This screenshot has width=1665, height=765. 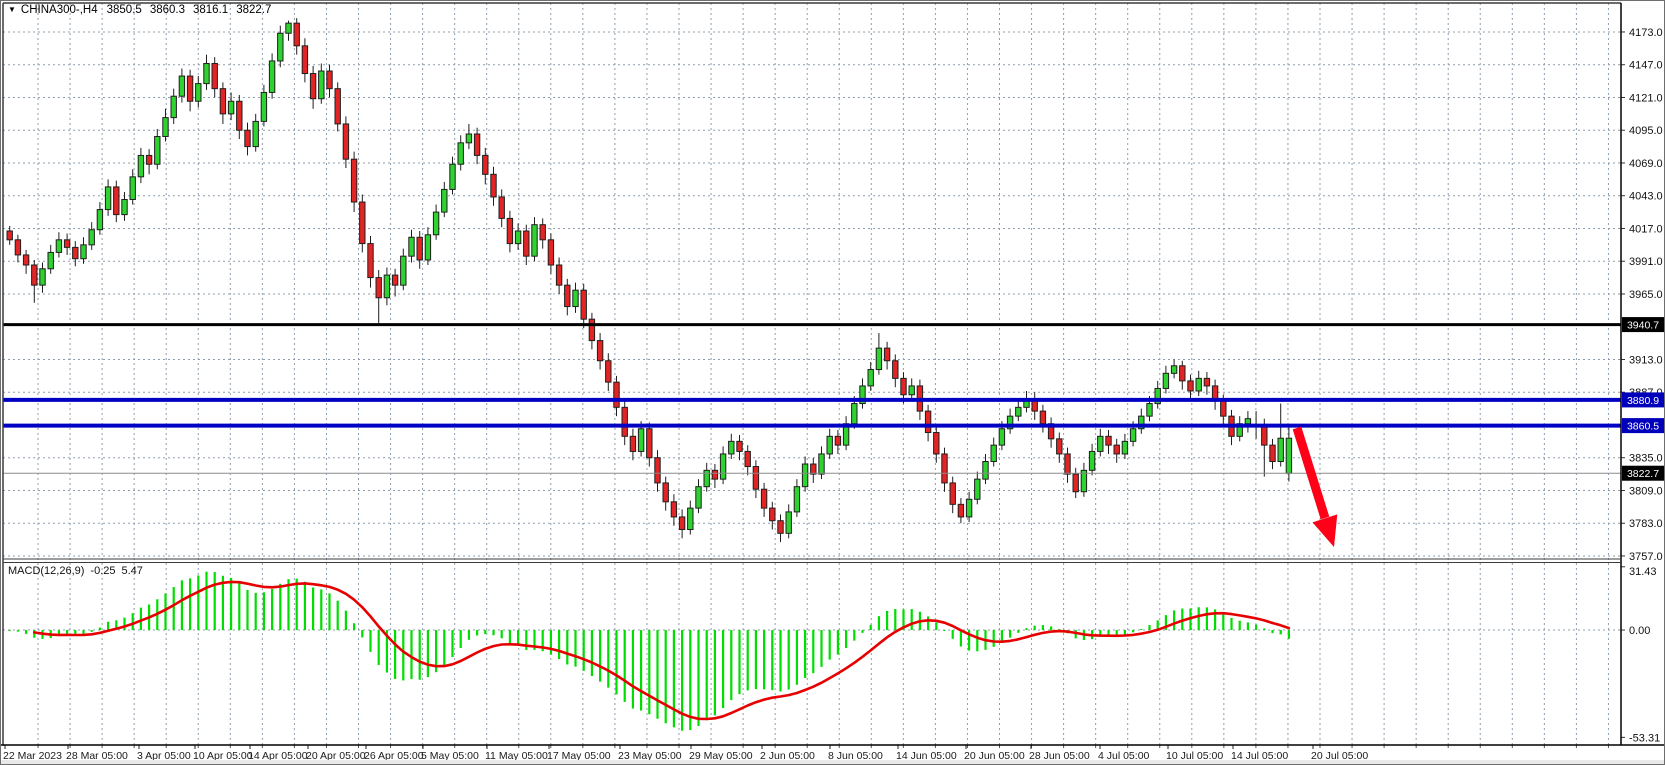 What do you see at coordinates (787, 756) in the screenshot?
I see `date-tick-label: 2 Jun 05:00` at bounding box center [787, 756].